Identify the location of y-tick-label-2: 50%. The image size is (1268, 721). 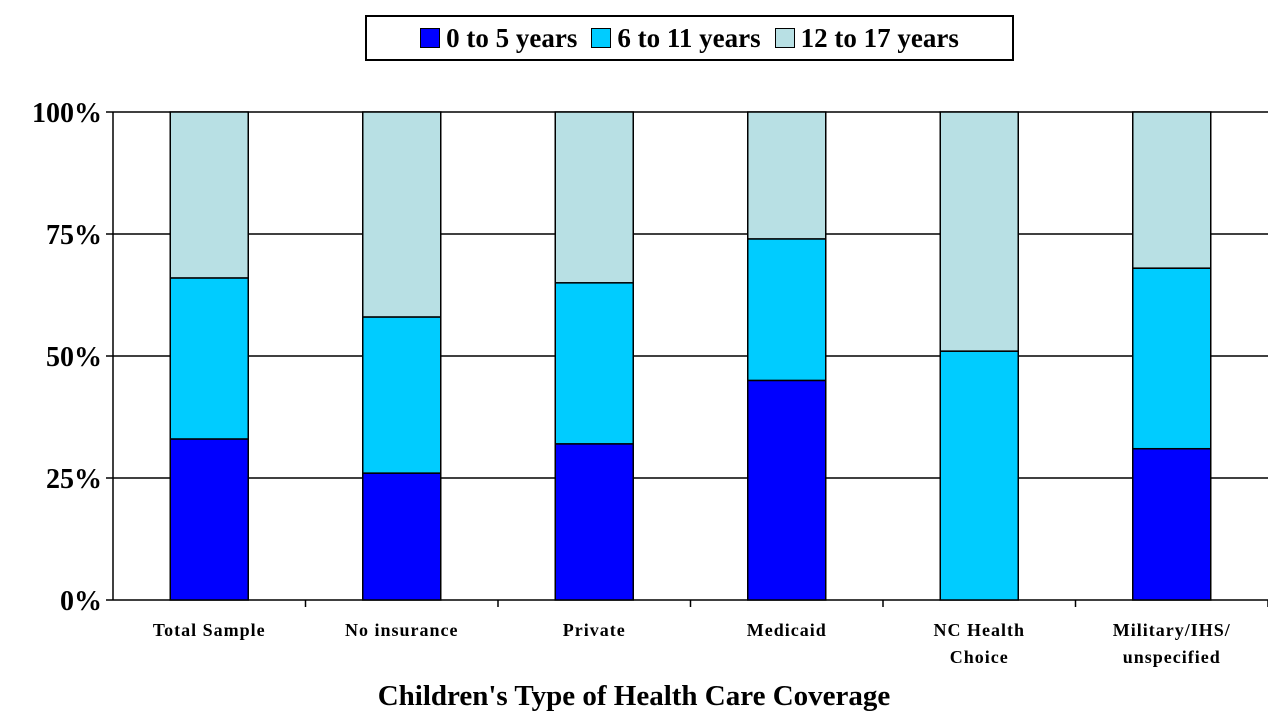
(74, 357).